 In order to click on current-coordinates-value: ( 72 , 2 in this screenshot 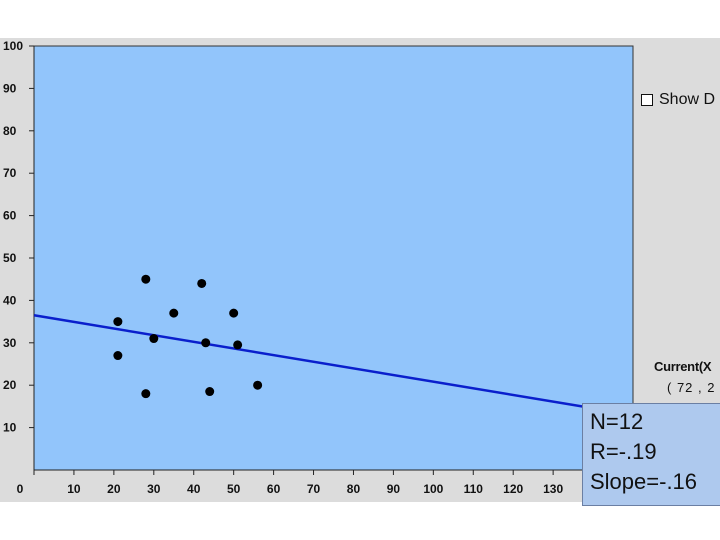, I will do `click(691, 387)`.